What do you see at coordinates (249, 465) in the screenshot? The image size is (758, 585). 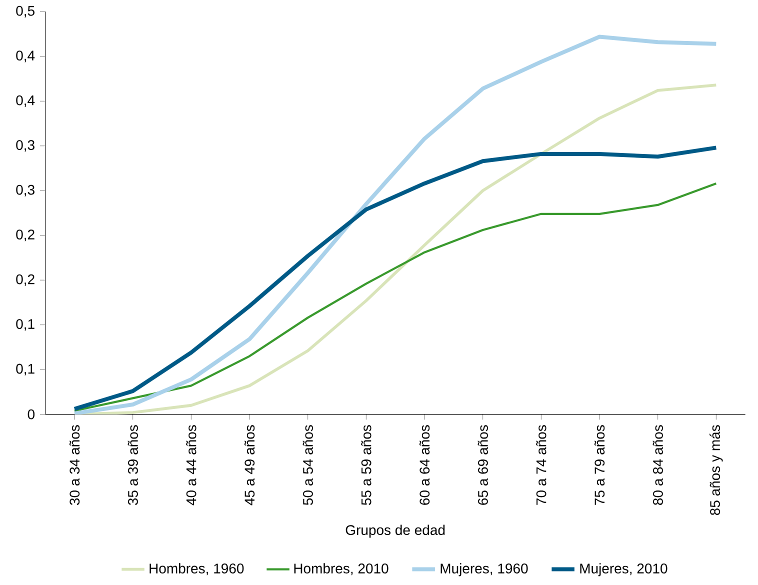 I see `x-tick-label: 45 a 49 años` at bounding box center [249, 465].